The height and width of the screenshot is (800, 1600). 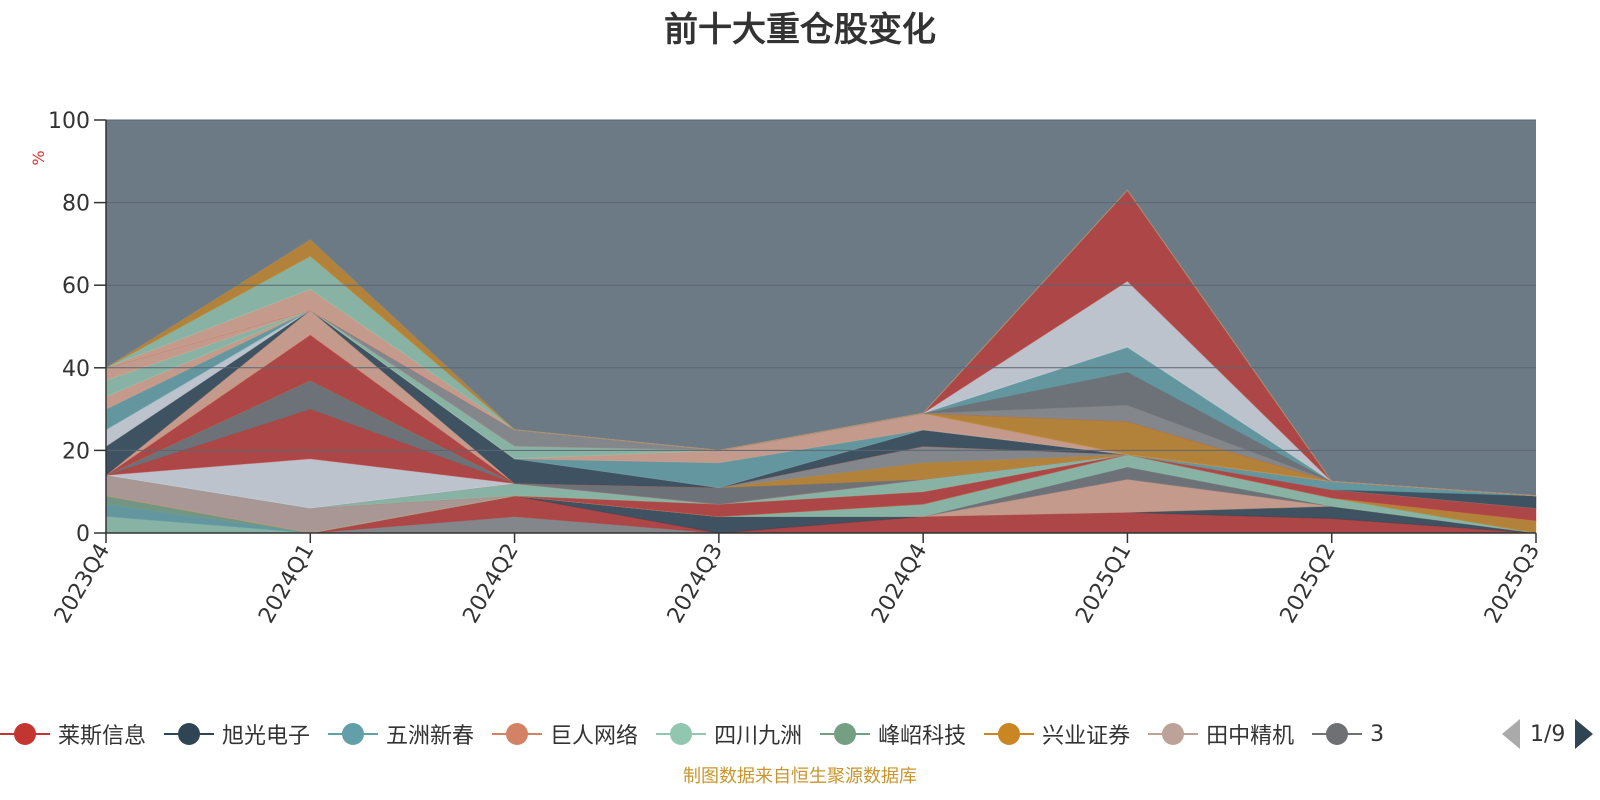 I want to click on legend-item: 田中精机, so click(x=1221, y=734).